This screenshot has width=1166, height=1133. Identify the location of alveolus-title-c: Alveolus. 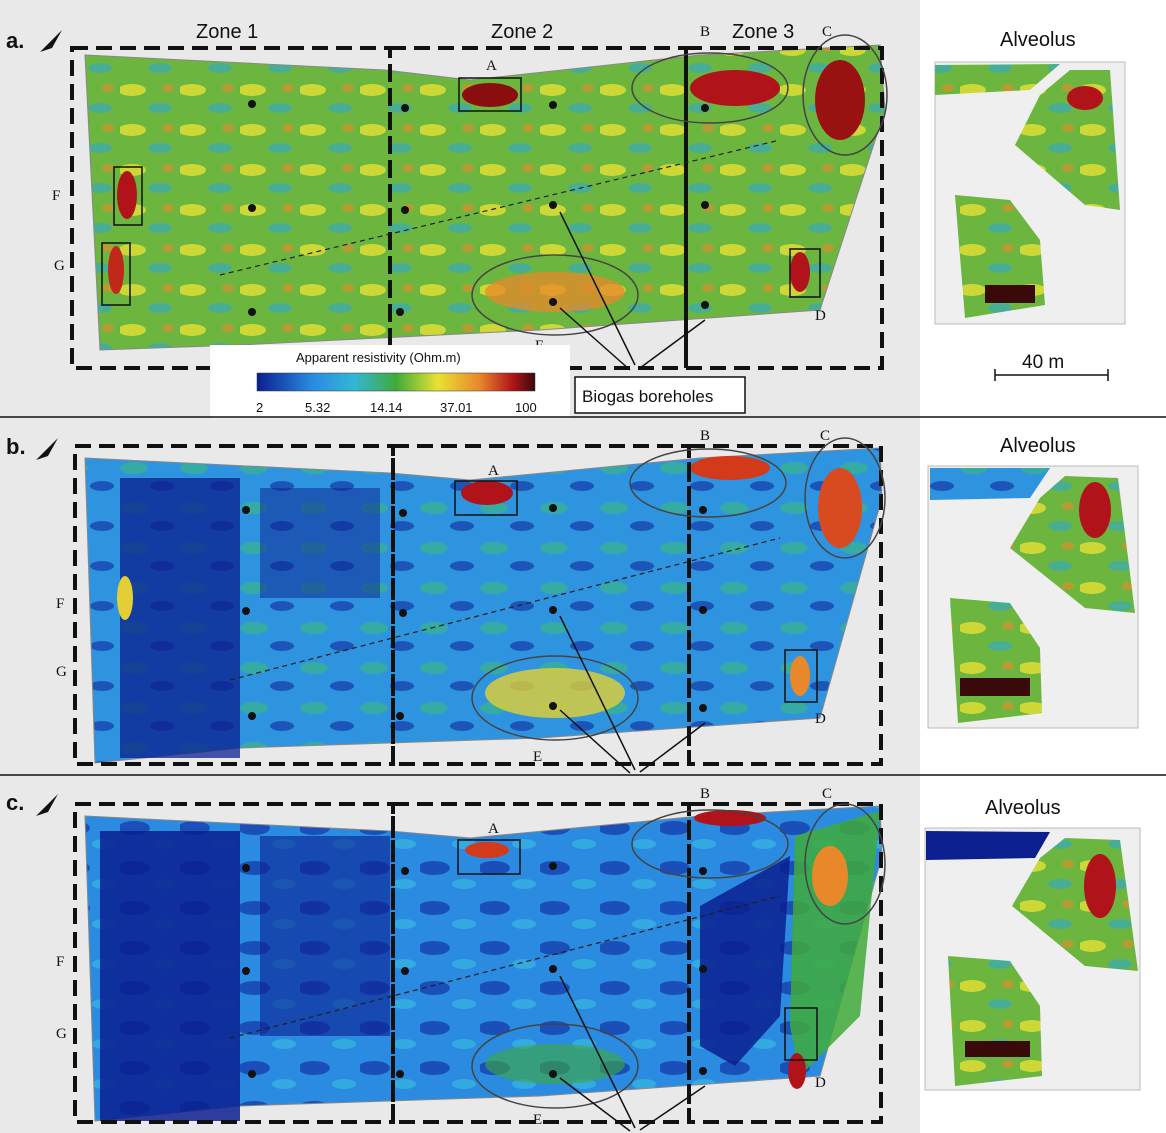
(1023, 808).